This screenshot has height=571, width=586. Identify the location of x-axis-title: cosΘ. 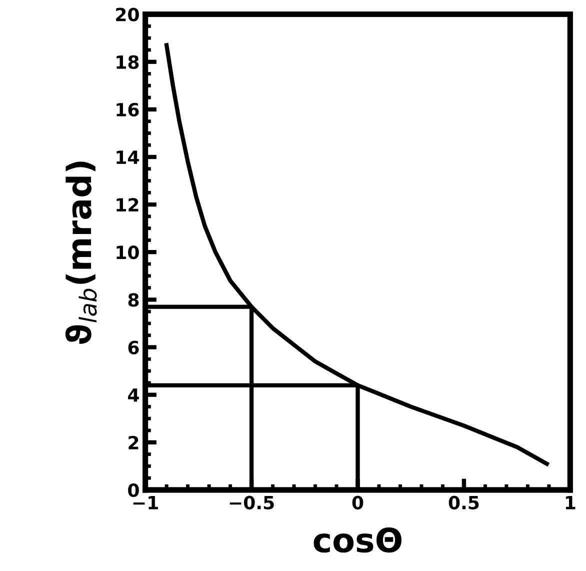
(358, 540).